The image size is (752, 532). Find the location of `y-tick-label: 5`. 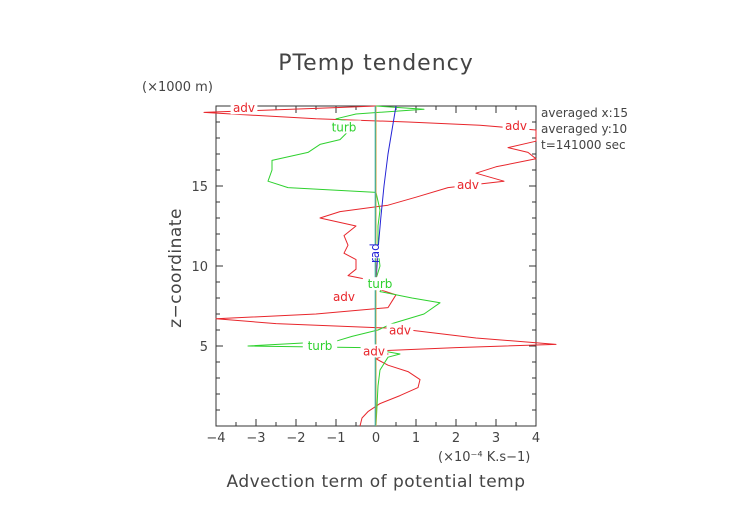

y-tick-label: 5 is located at coordinates (204, 347).